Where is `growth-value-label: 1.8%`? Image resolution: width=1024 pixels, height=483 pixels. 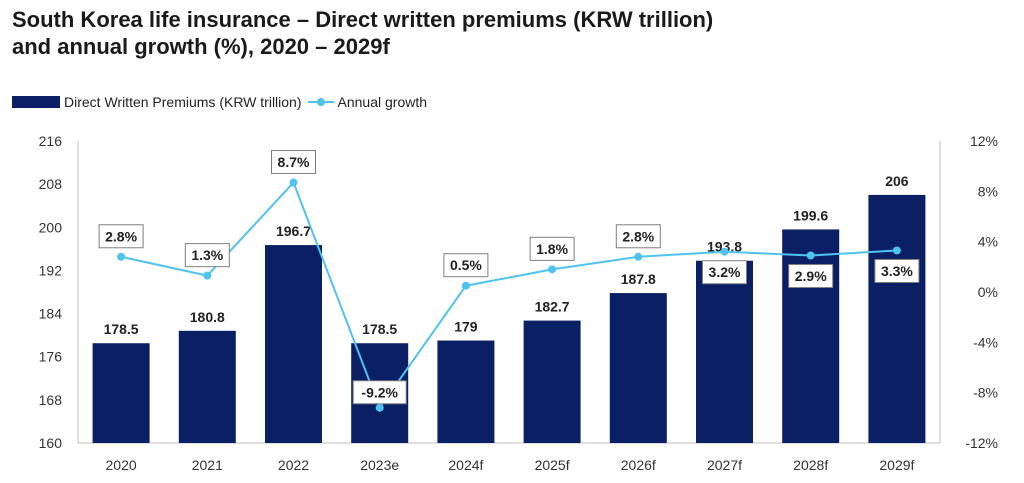
growth-value-label: 1.8% is located at coordinates (552, 249).